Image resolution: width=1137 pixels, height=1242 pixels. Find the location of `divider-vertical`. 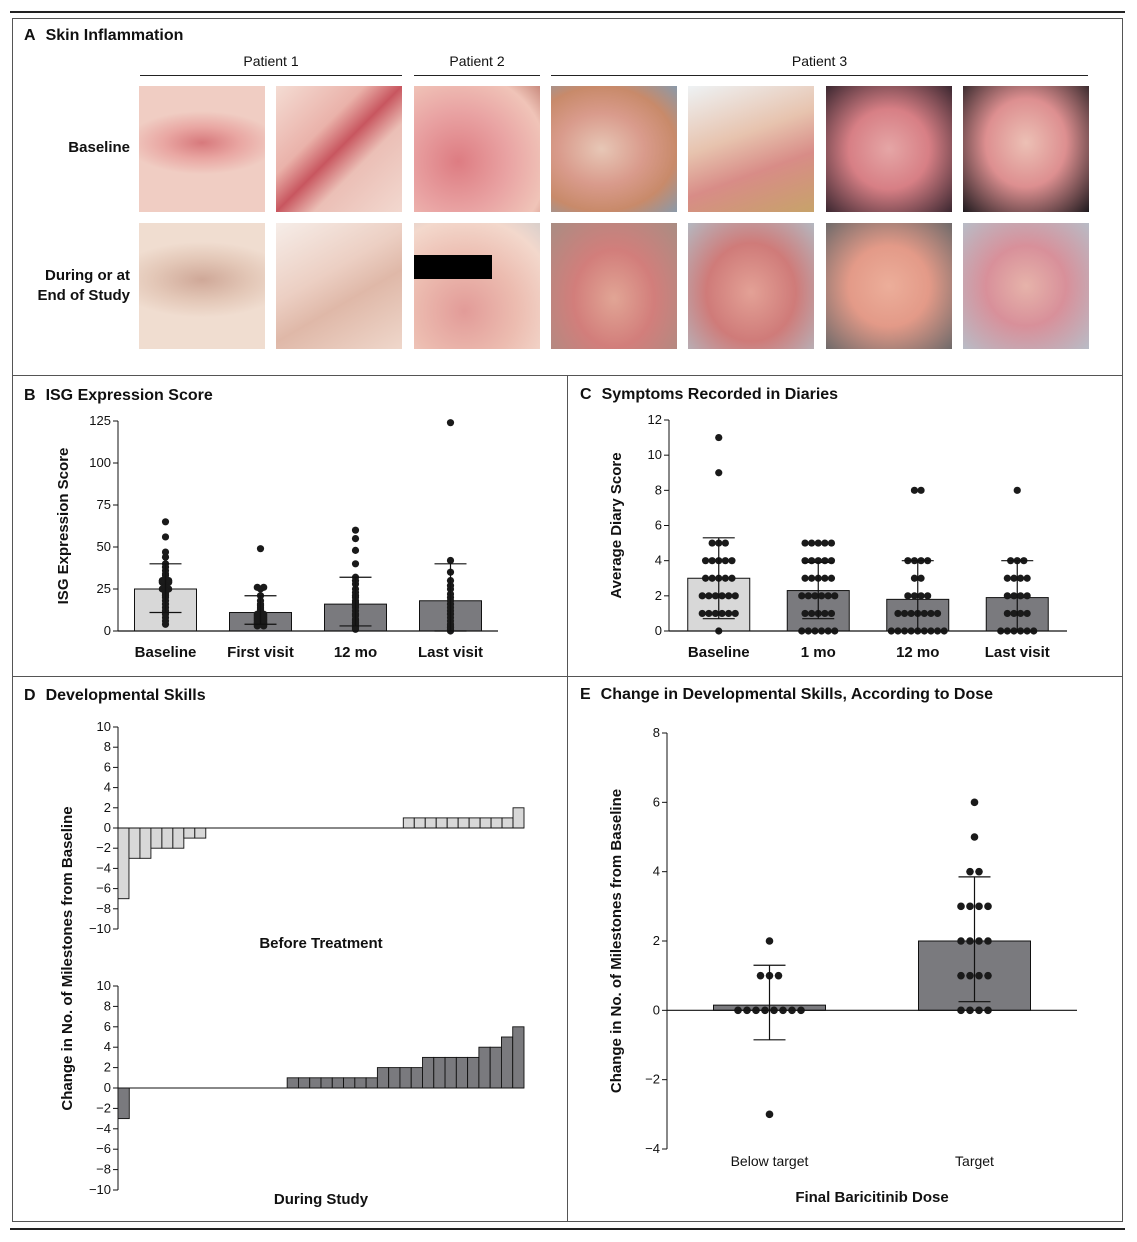

divider-vertical is located at coordinates (568, 798).